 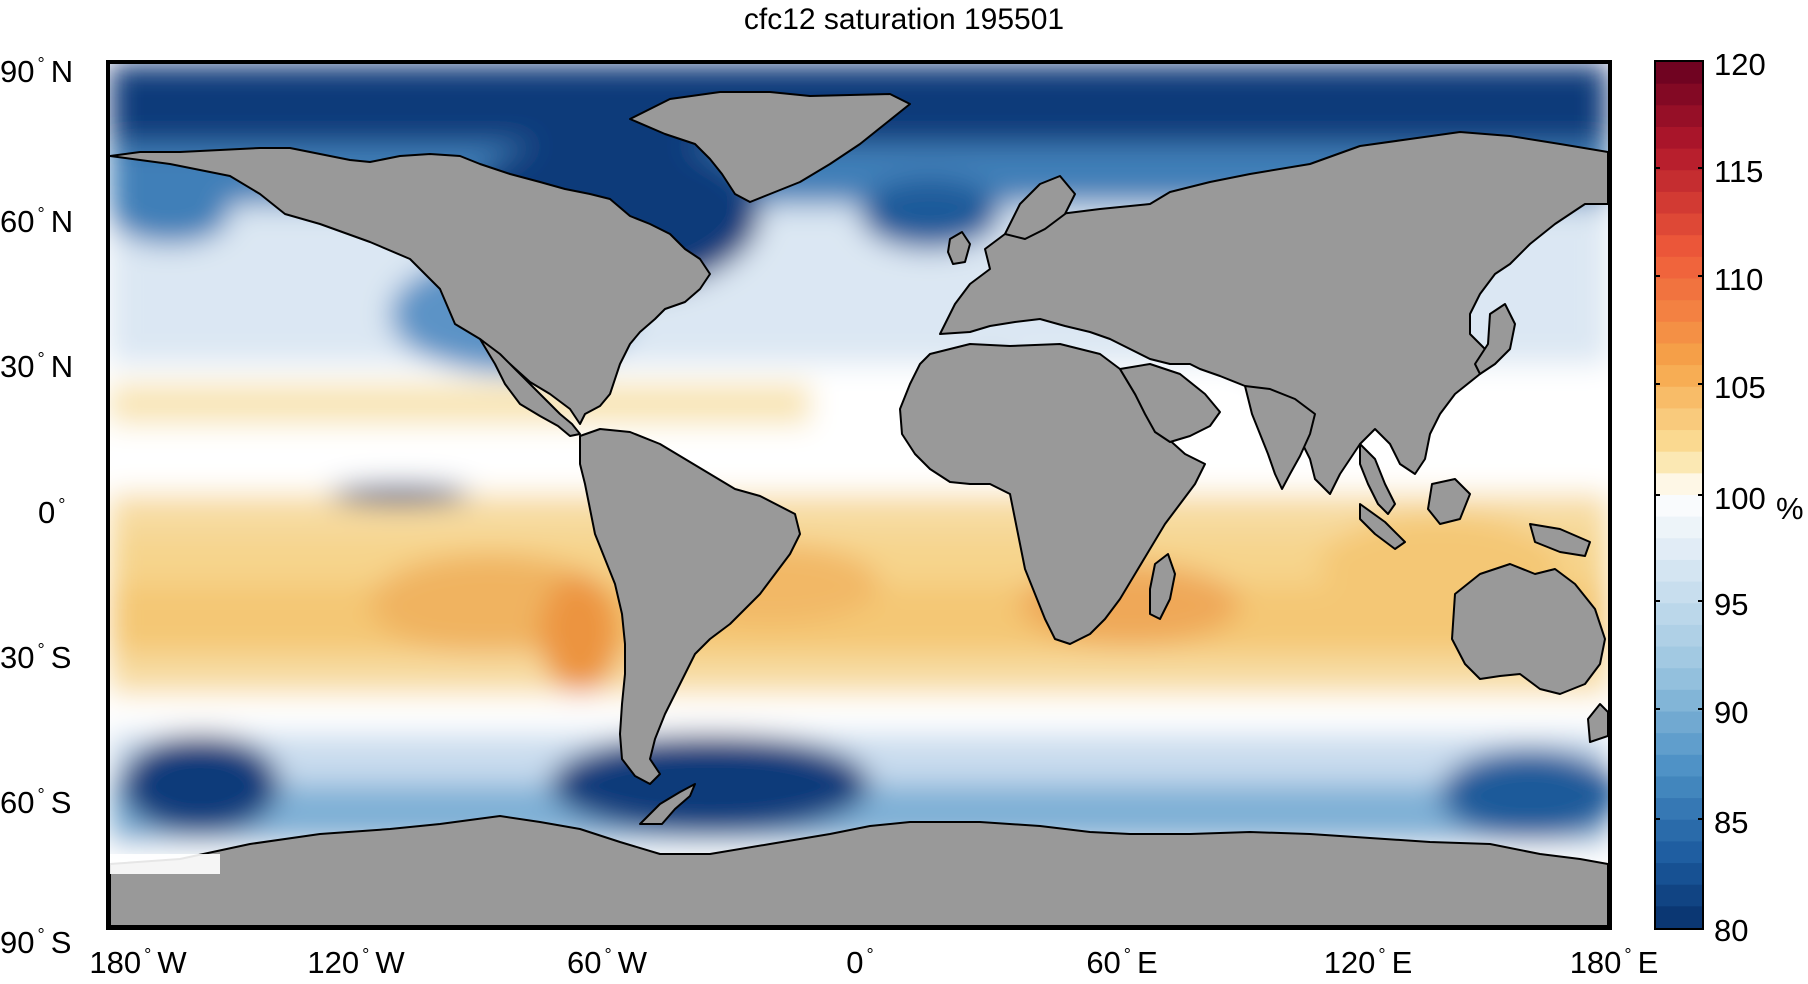 I want to click on y-tick-30n: 30 ° N, so click(x=50, y=363).